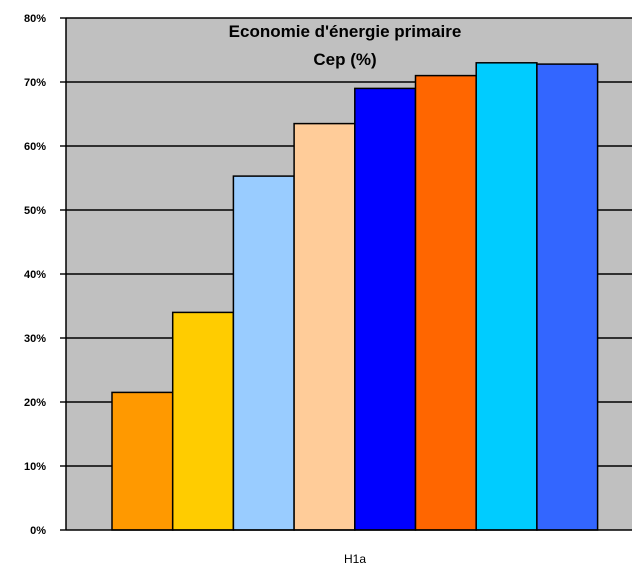  Describe the element at coordinates (35, 403) in the screenshot. I see `y-tick-label: 20%` at that location.